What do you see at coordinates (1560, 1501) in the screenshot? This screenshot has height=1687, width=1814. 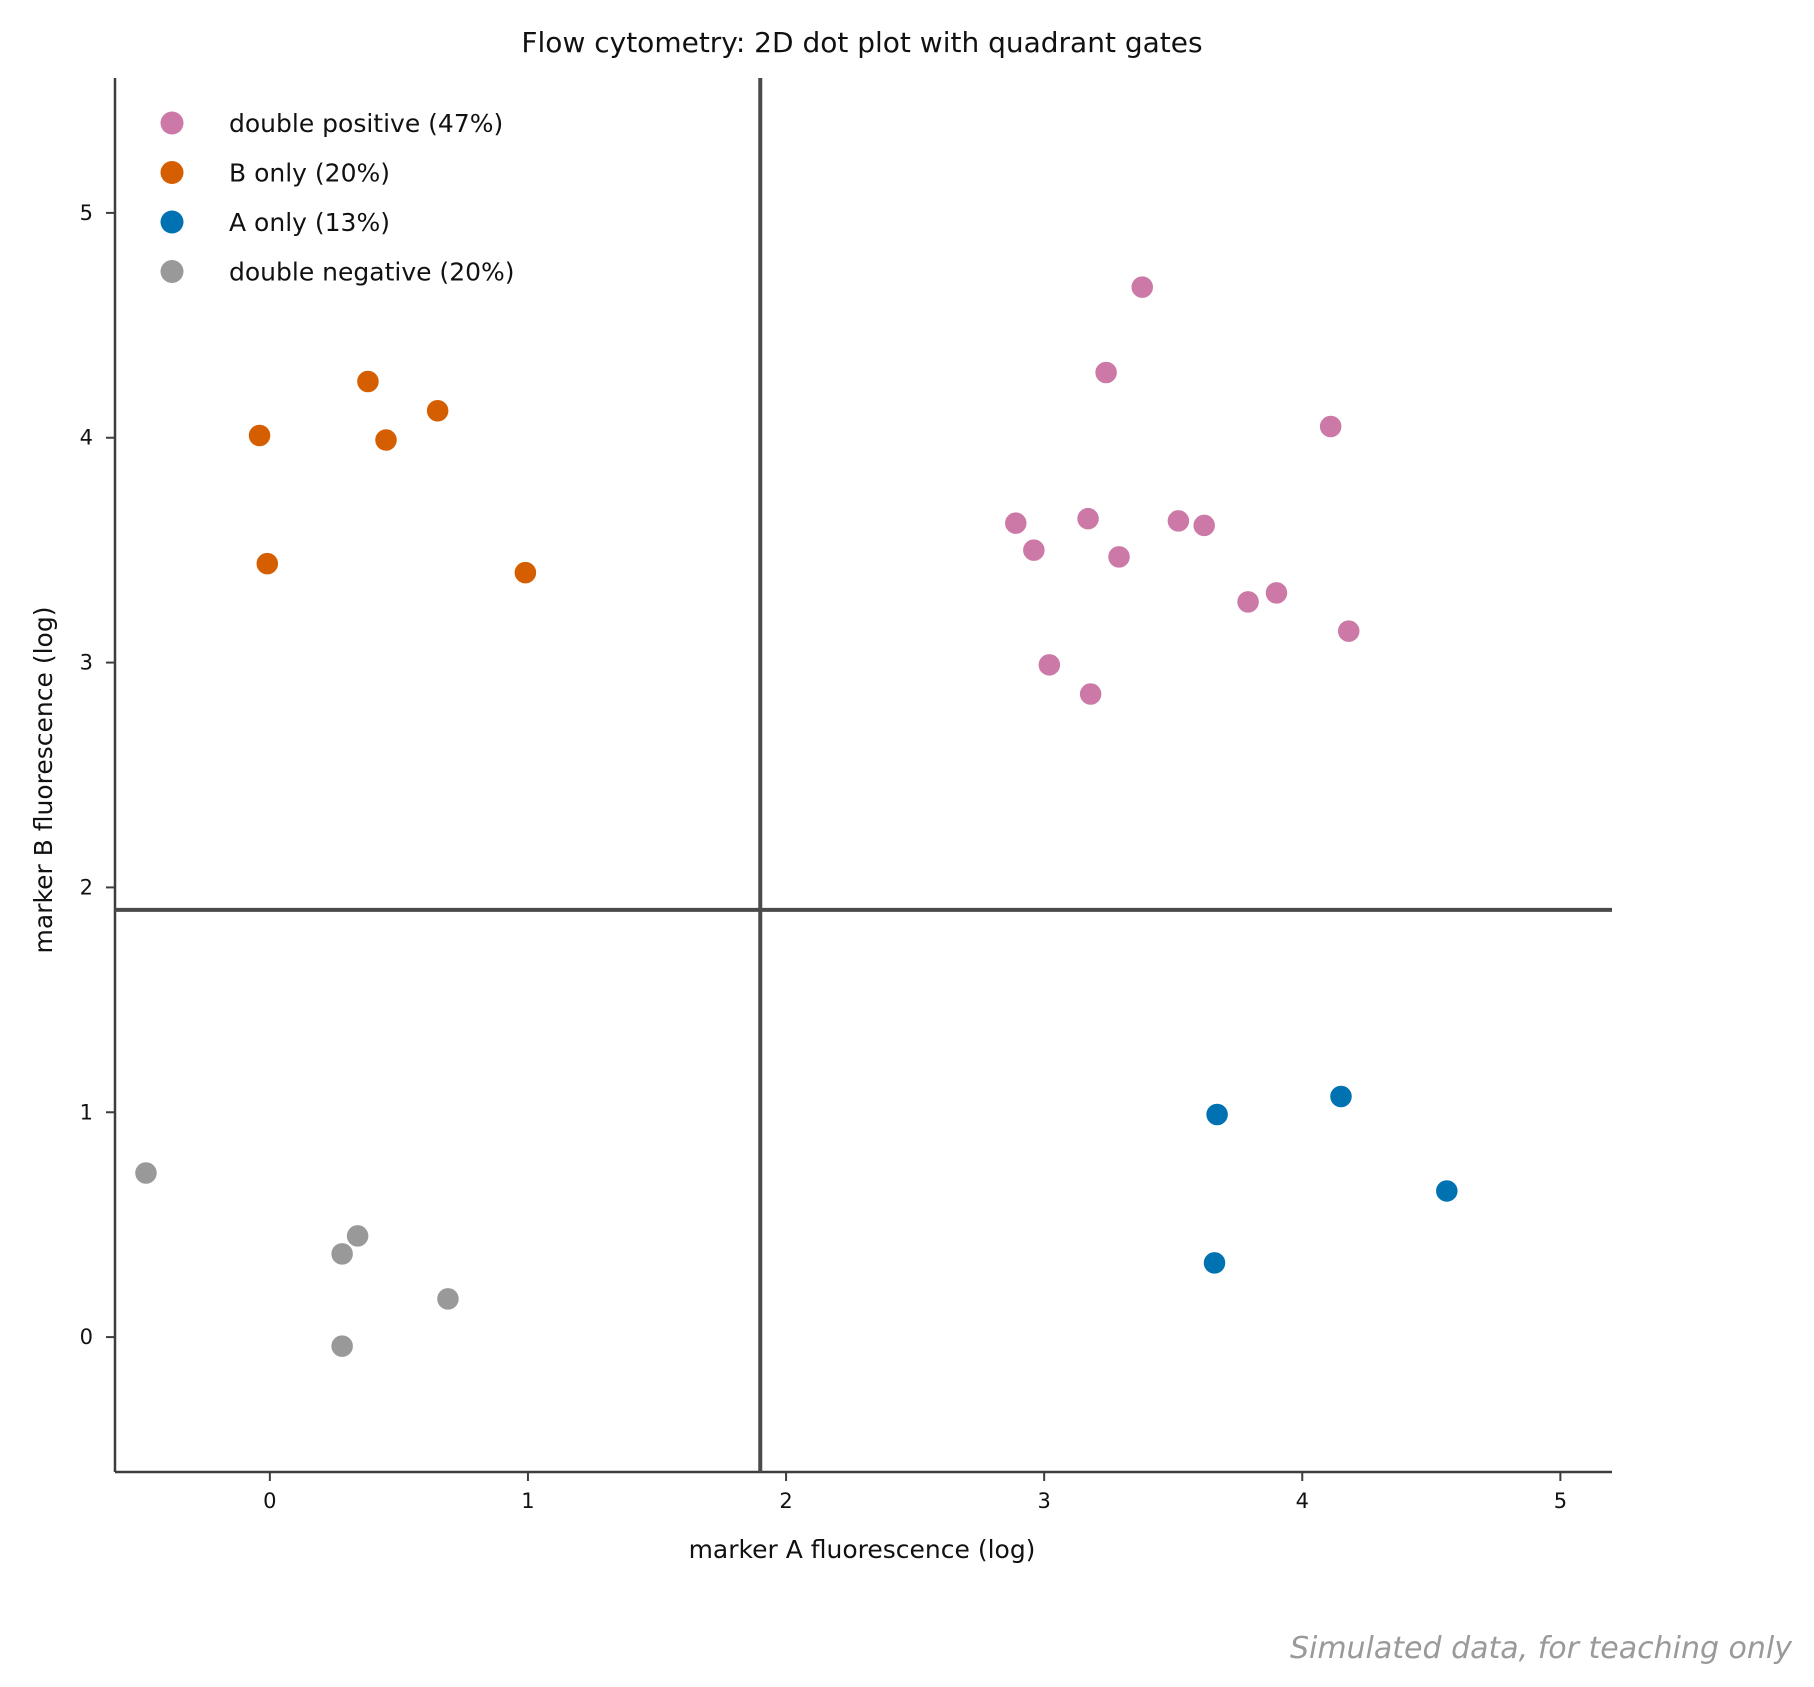 I see `x-tick-label: 5` at bounding box center [1560, 1501].